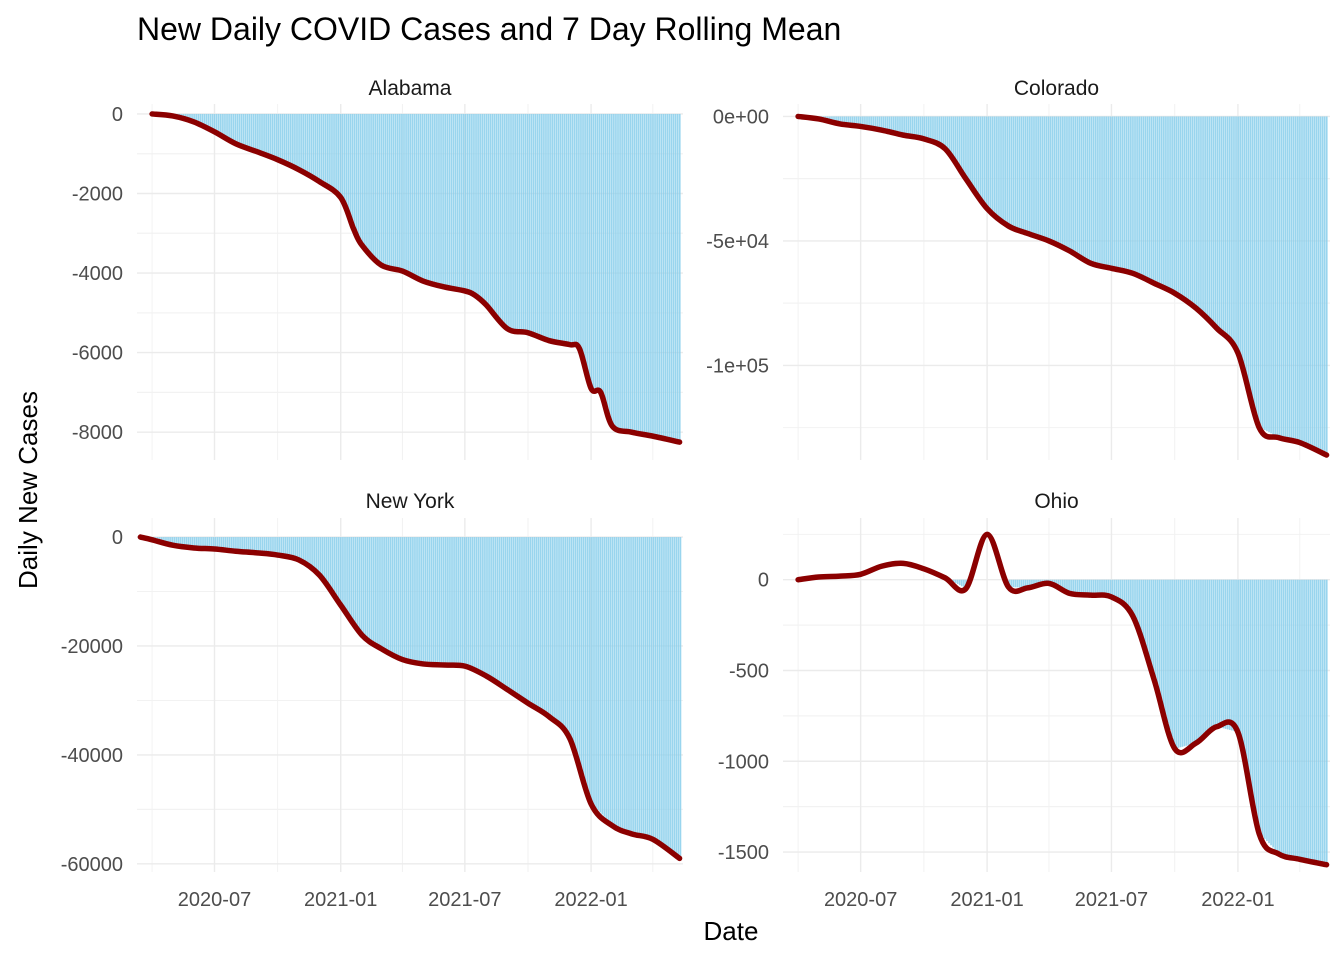 This screenshot has width=1344, height=965. I want to click on y-tick-label: -2000, so click(97, 194).